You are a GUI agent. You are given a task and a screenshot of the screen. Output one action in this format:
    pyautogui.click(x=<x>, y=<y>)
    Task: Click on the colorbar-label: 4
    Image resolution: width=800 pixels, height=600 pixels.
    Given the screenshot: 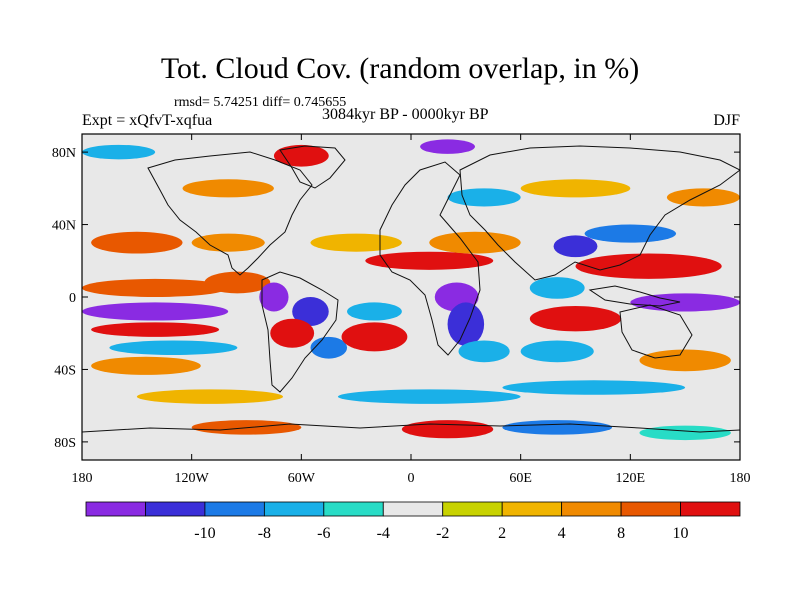 What is the action you would take?
    pyautogui.click(x=562, y=533)
    